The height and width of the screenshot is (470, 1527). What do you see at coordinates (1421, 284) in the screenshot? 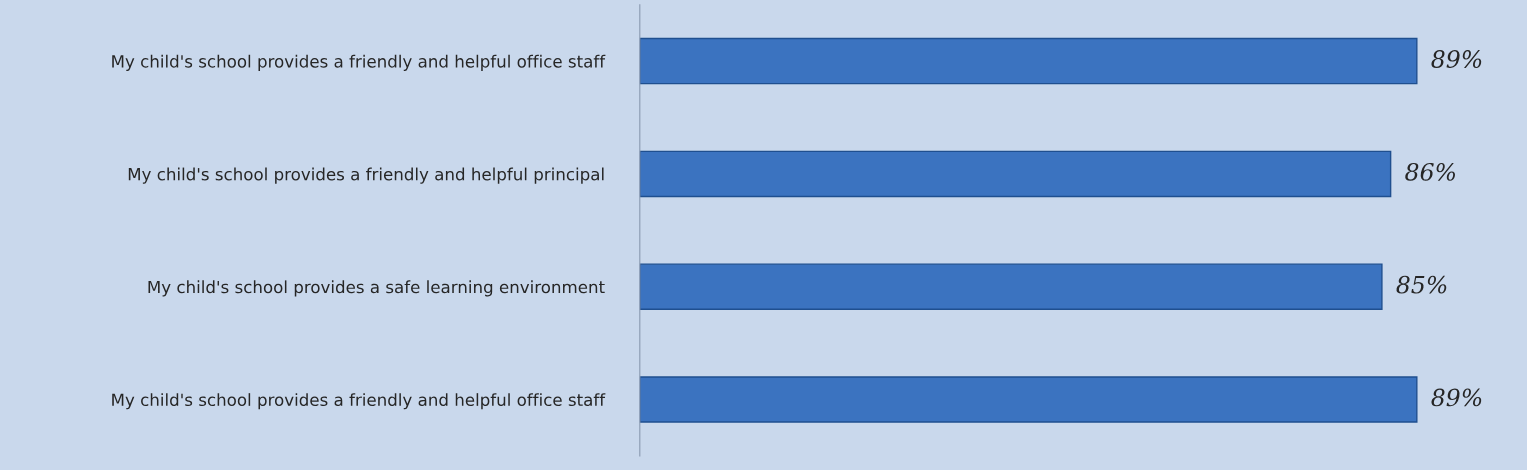
I see `data-label: 85%` at bounding box center [1421, 284].